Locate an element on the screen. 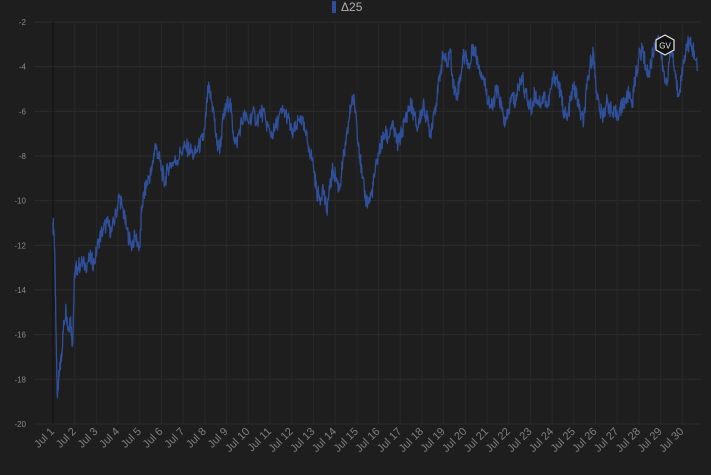  y-tick-label: -20 is located at coordinates (20, 424).